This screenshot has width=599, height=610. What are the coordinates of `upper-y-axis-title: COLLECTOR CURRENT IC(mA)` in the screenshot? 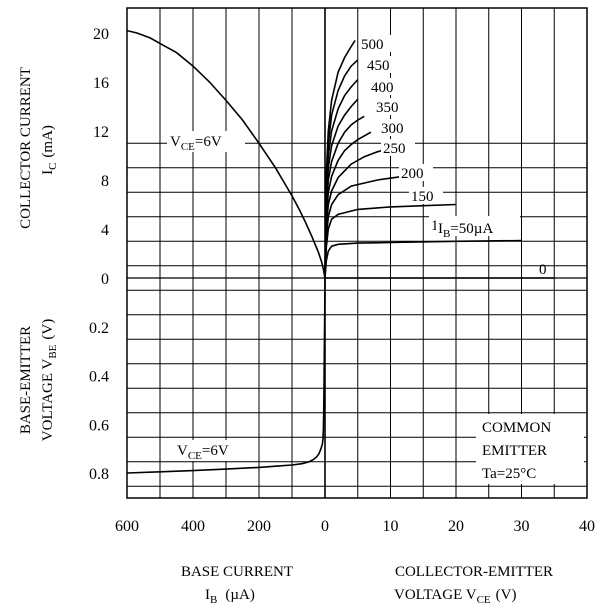 It's located at (38, 148).